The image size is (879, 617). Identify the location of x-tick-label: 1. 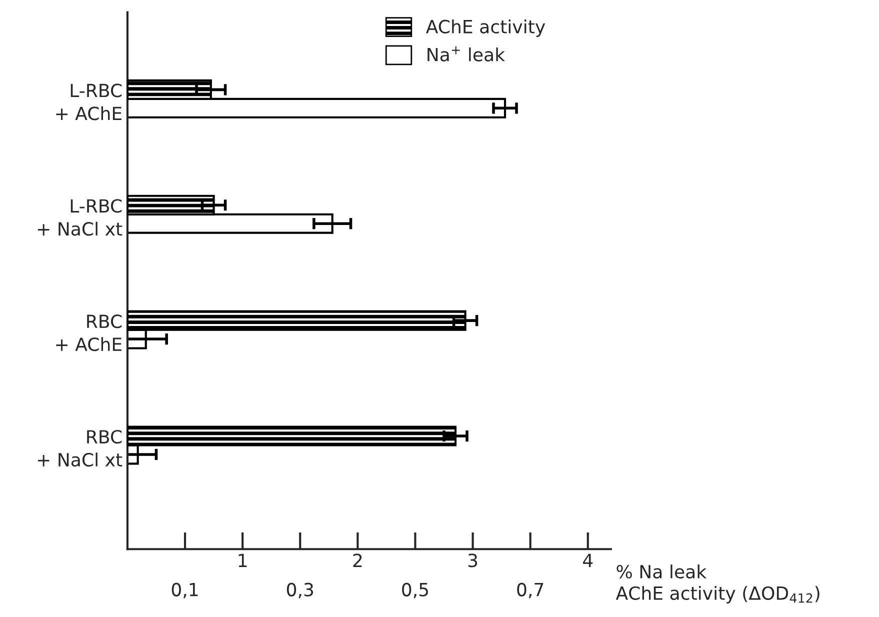
(242, 561).